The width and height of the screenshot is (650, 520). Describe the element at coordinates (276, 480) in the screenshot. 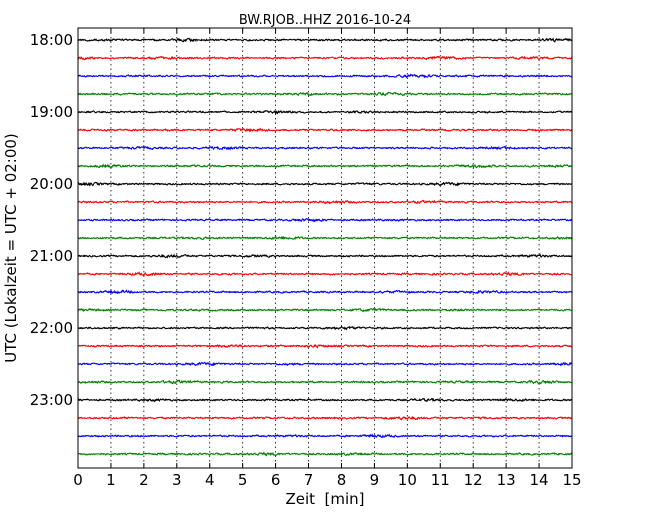

I see `x-tick-label: 6` at that location.